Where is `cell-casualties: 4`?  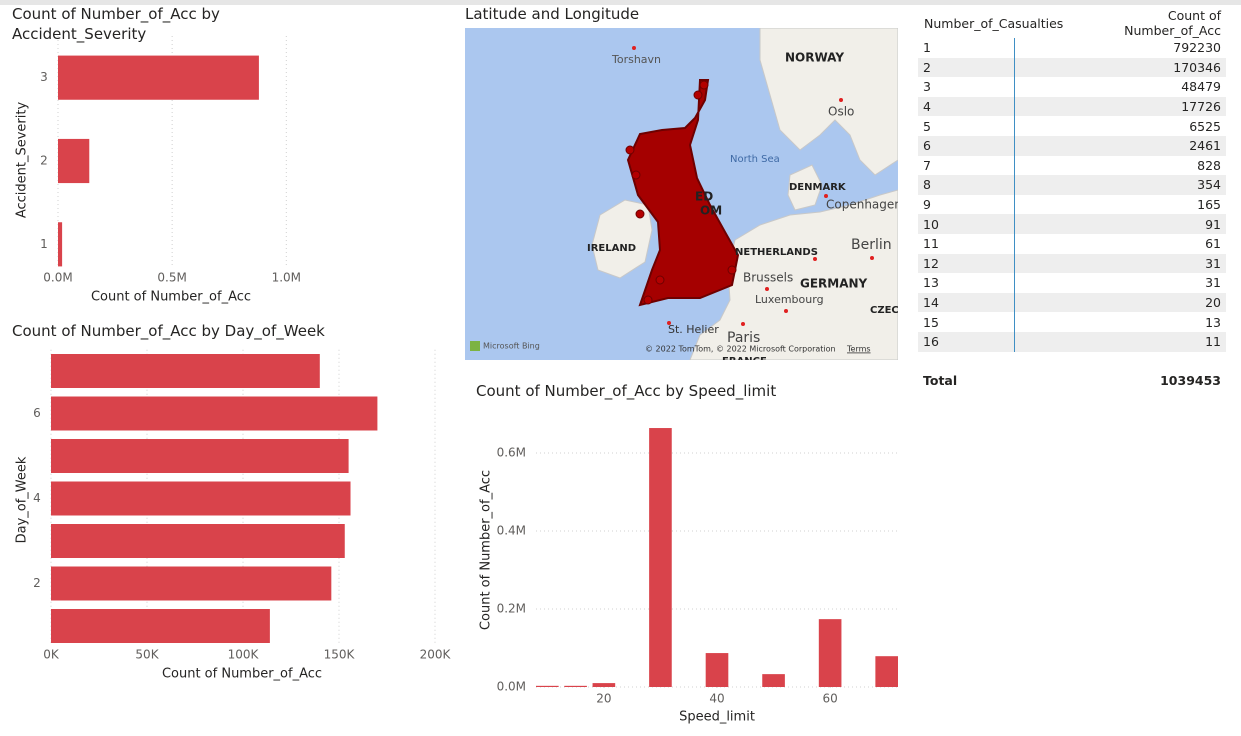
cell-casualties: 4 is located at coordinates (966, 106).